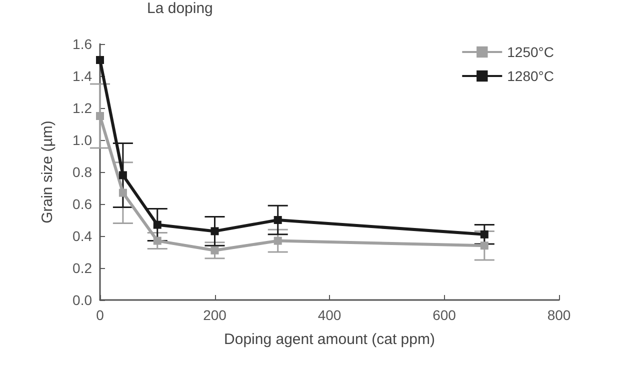 The height and width of the screenshot is (378, 629). What do you see at coordinates (82, 268) in the screenshot?
I see `y-tick-label: 0.2` at bounding box center [82, 268].